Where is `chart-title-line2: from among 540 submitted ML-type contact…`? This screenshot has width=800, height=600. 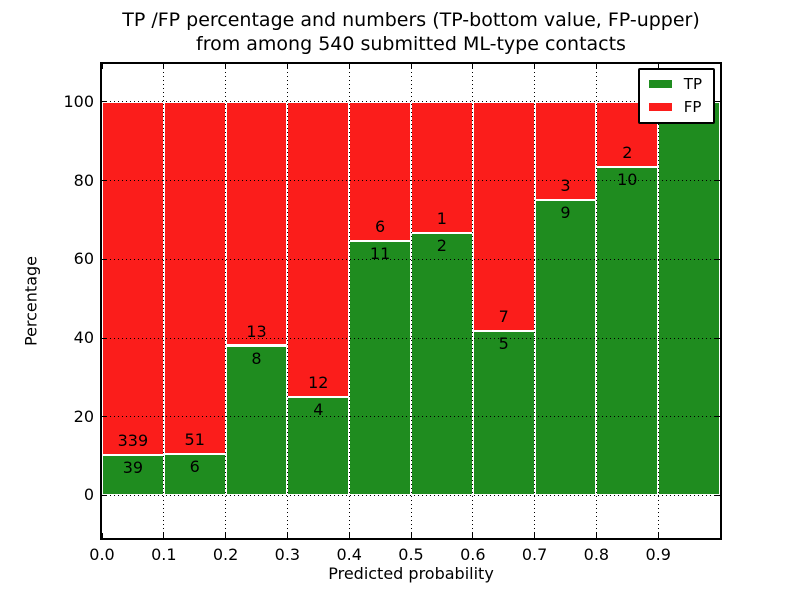
chart-title-line2: from among 540 submitted ML-type contact… is located at coordinates (411, 44).